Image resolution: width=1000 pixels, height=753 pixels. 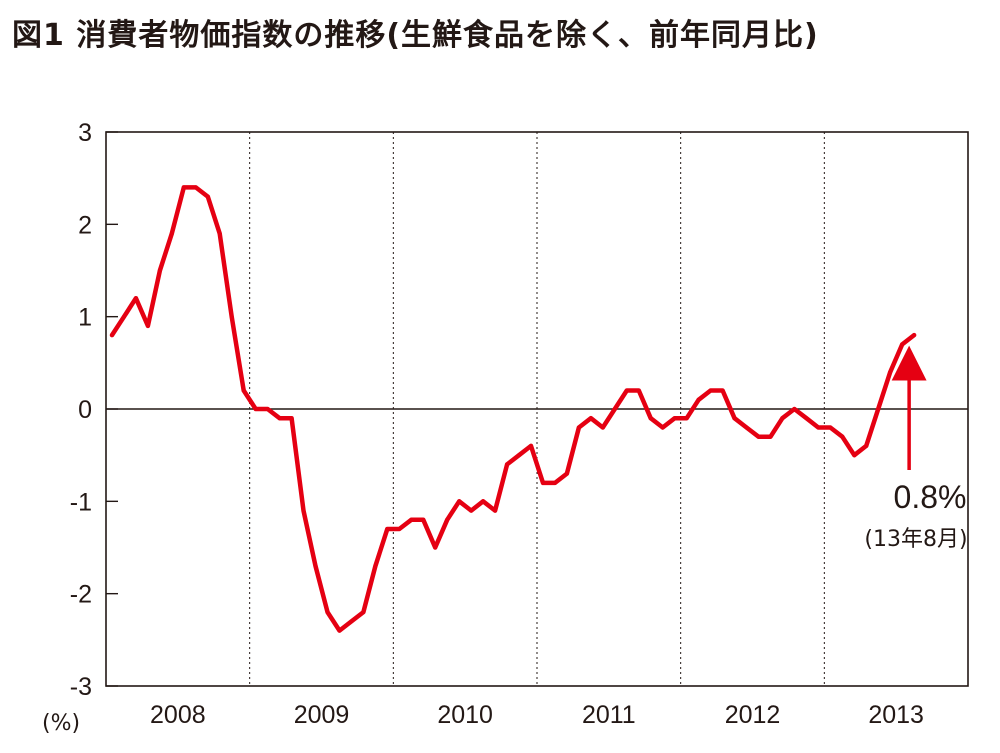 What do you see at coordinates (915, 539) in the screenshot?
I see `annotation-date: (13年8月)` at bounding box center [915, 539].